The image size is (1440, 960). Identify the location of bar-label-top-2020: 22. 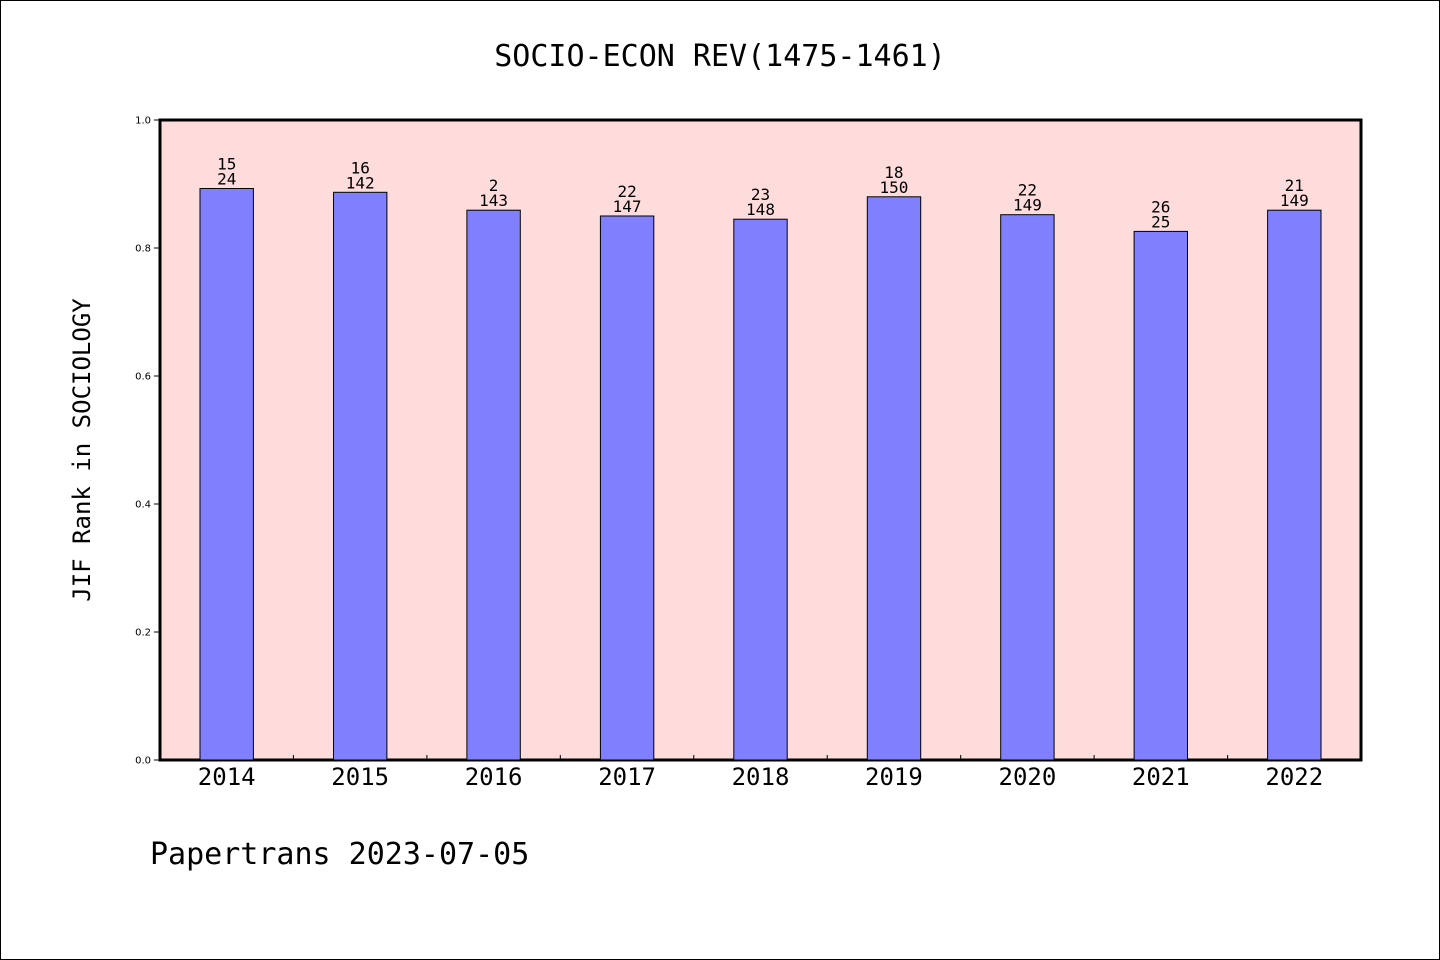
(1027, 190).